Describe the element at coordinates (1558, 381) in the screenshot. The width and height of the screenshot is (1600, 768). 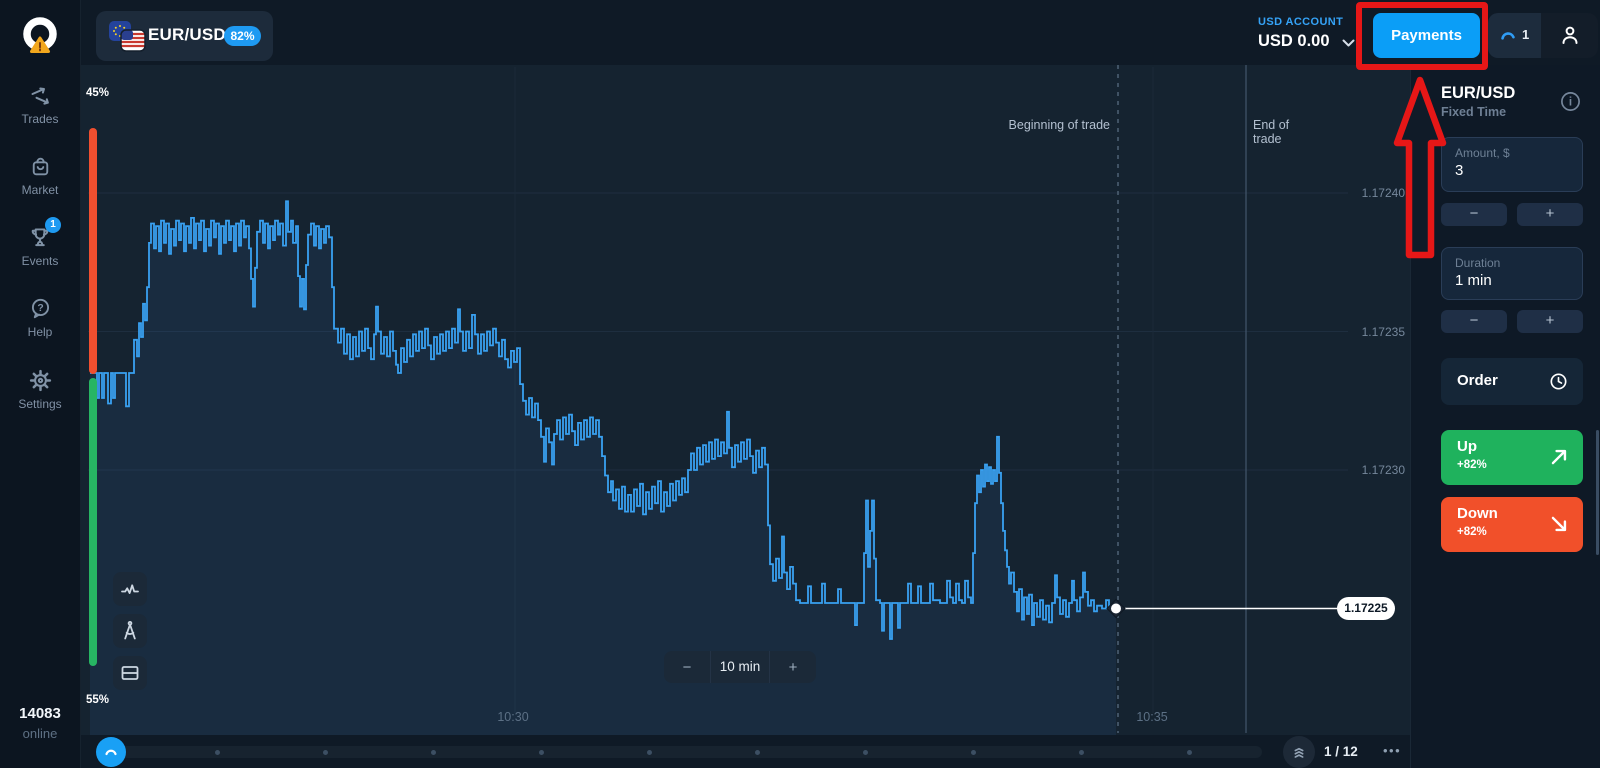
I see `clock-icon` at that location.